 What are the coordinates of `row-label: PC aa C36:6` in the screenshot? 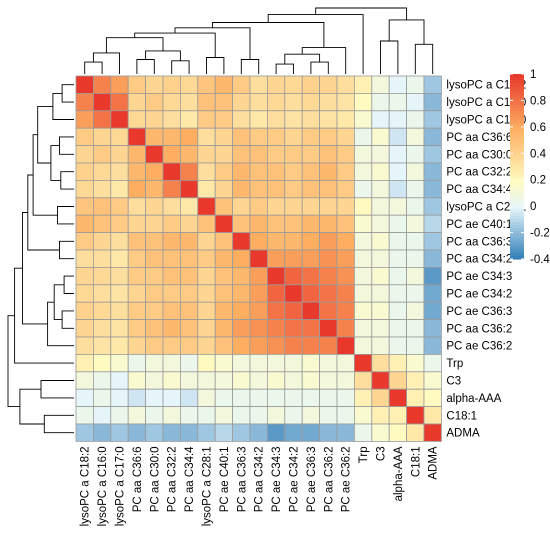 It's located at (479, 138).